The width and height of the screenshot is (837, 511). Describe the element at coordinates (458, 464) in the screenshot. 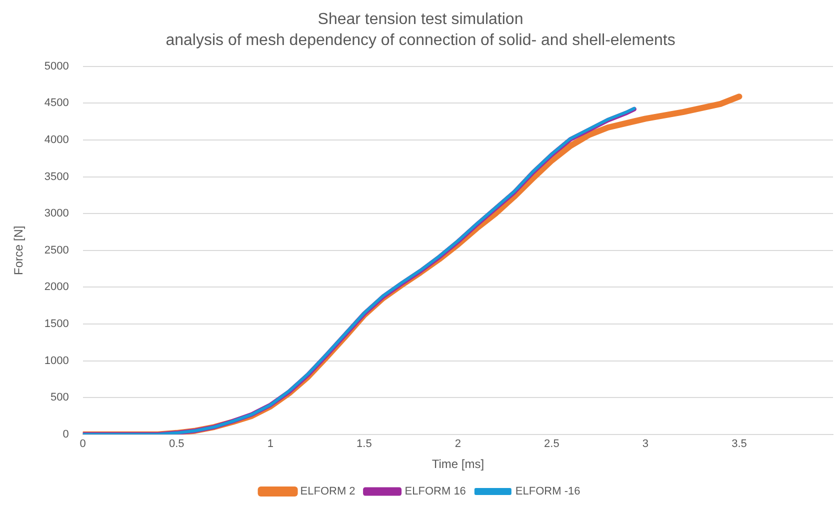

I see `x-axis-title: Time [ms]` at that location.